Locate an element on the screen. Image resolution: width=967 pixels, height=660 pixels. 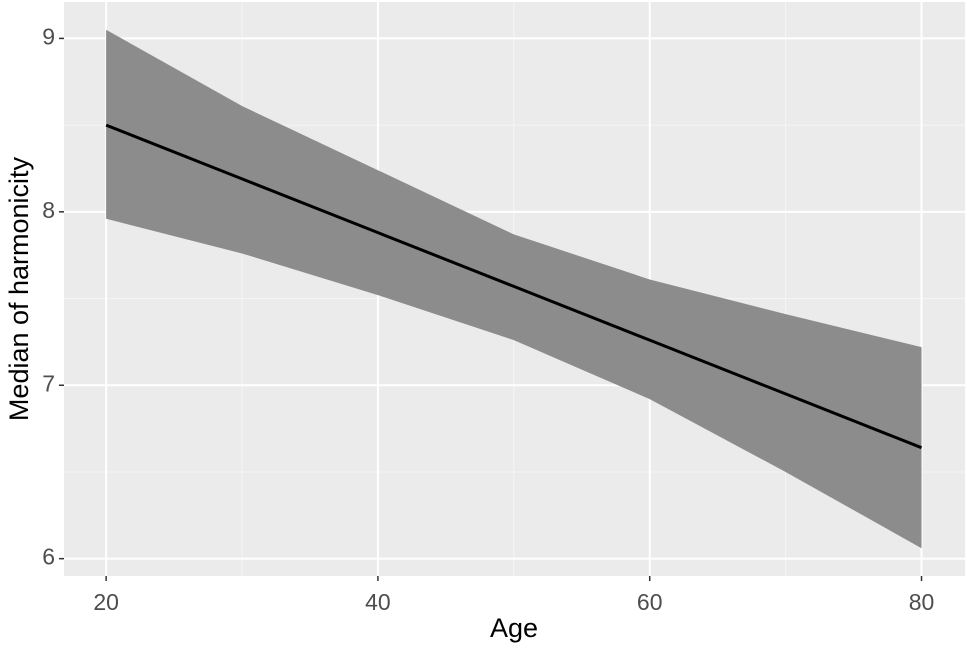
y-tick-label: 8 is located at coordinates (48, 210).